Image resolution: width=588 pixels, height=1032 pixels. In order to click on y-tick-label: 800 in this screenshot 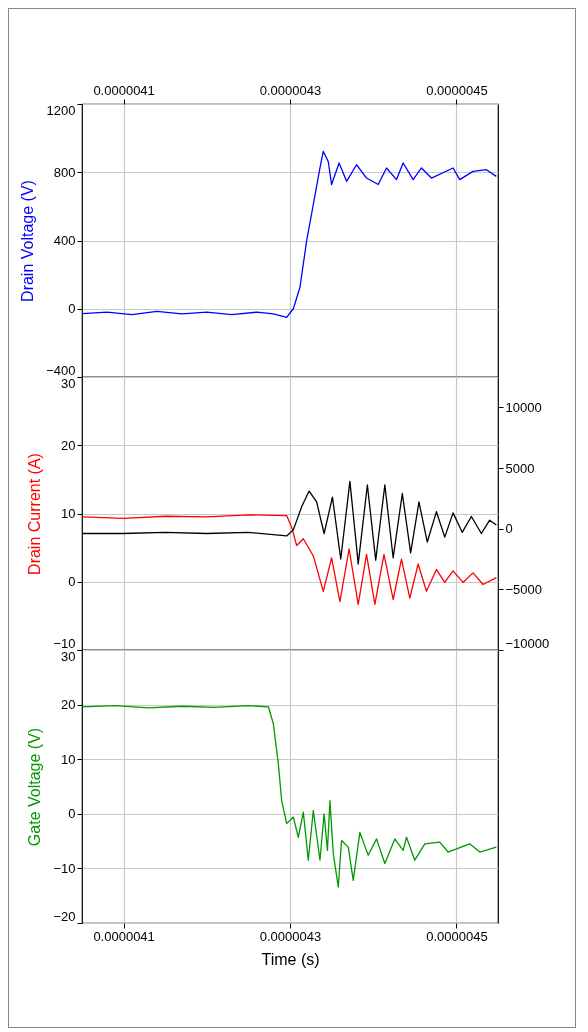, I will do `click(64, 172)`.